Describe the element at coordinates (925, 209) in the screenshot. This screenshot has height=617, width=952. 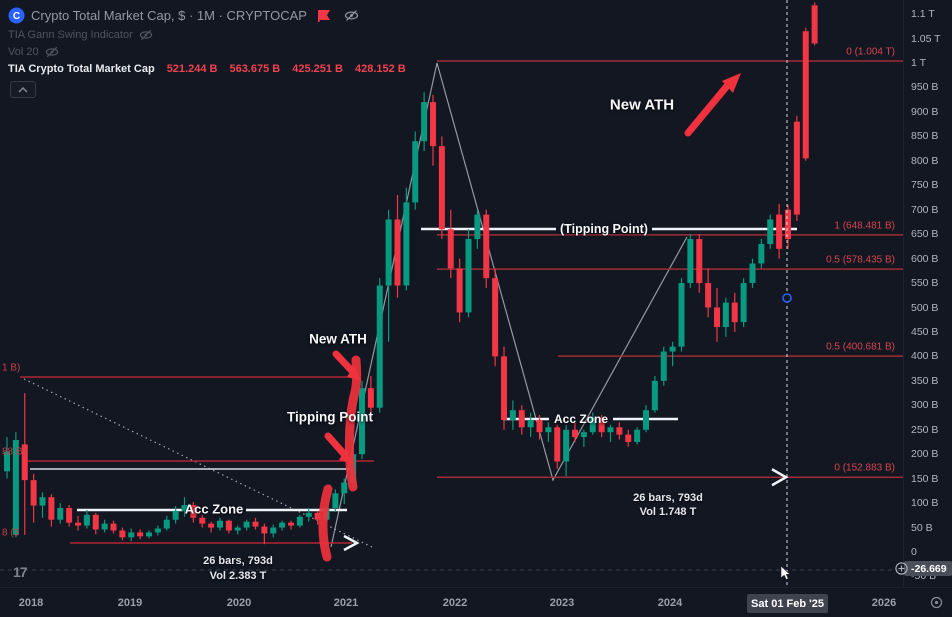
I see `price-axis-tick: 700 B` at that location.